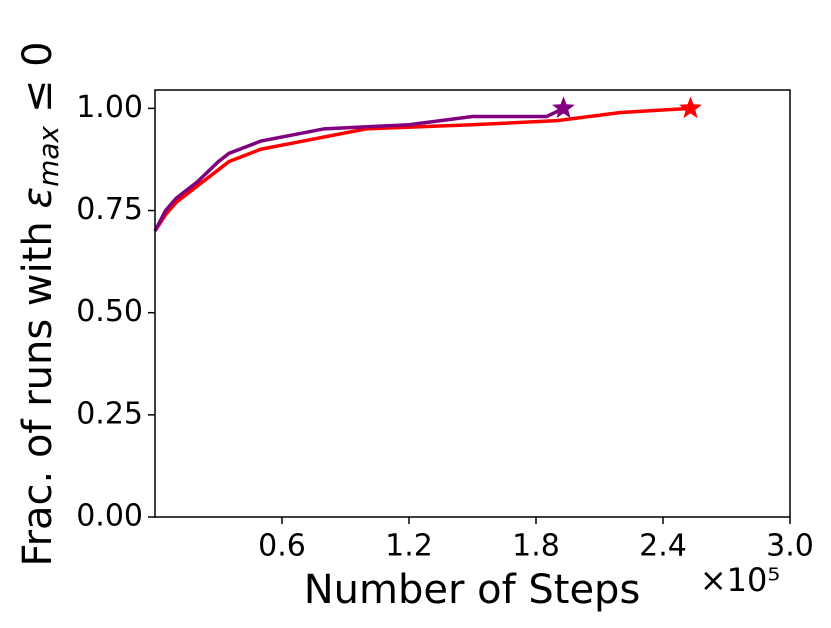  I want to click on x-tick-label: 2.4, so click(663, 546).